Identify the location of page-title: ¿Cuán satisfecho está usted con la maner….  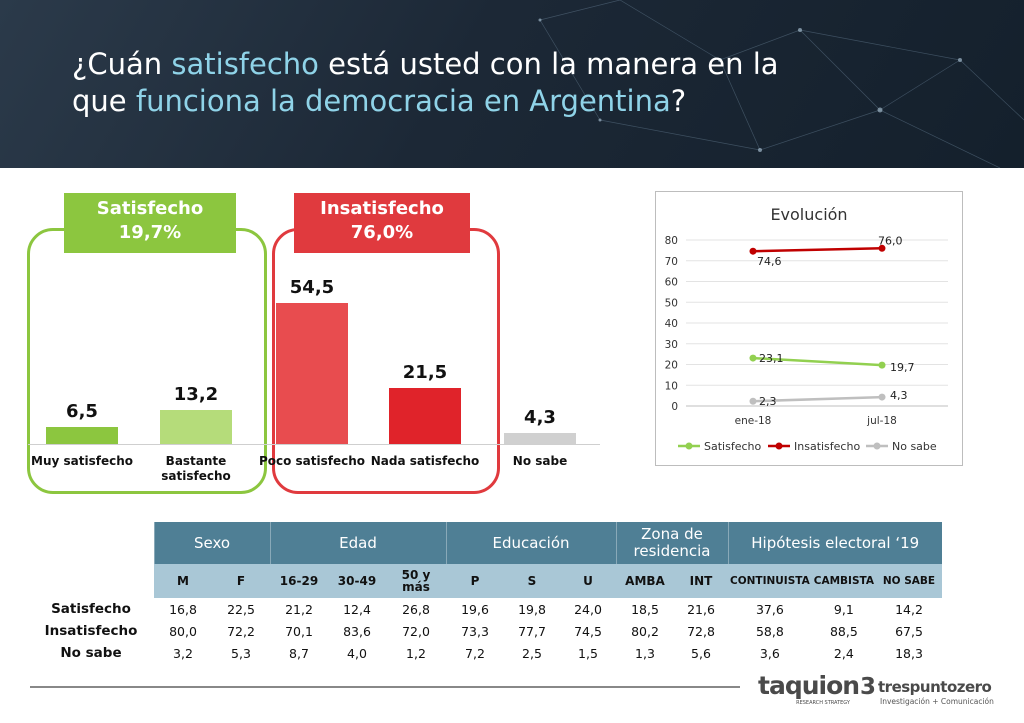
(432, 83).